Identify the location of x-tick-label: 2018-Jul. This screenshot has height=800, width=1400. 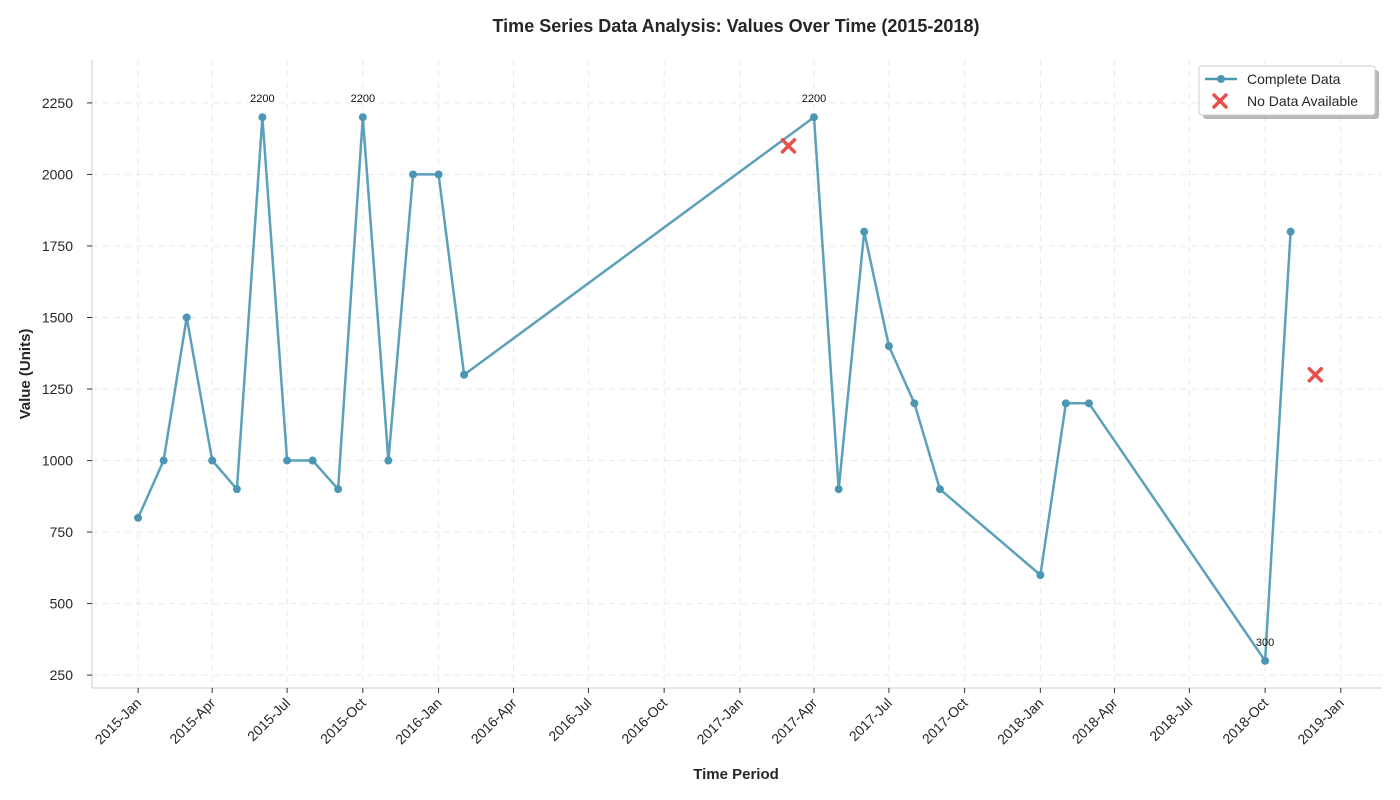
(1170, 719).